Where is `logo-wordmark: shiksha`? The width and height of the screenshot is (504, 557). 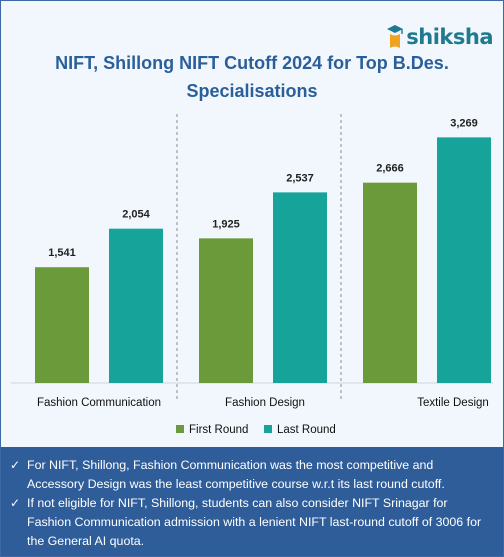 logo-wordmark: shiksha is located at coordinates (449, 37).